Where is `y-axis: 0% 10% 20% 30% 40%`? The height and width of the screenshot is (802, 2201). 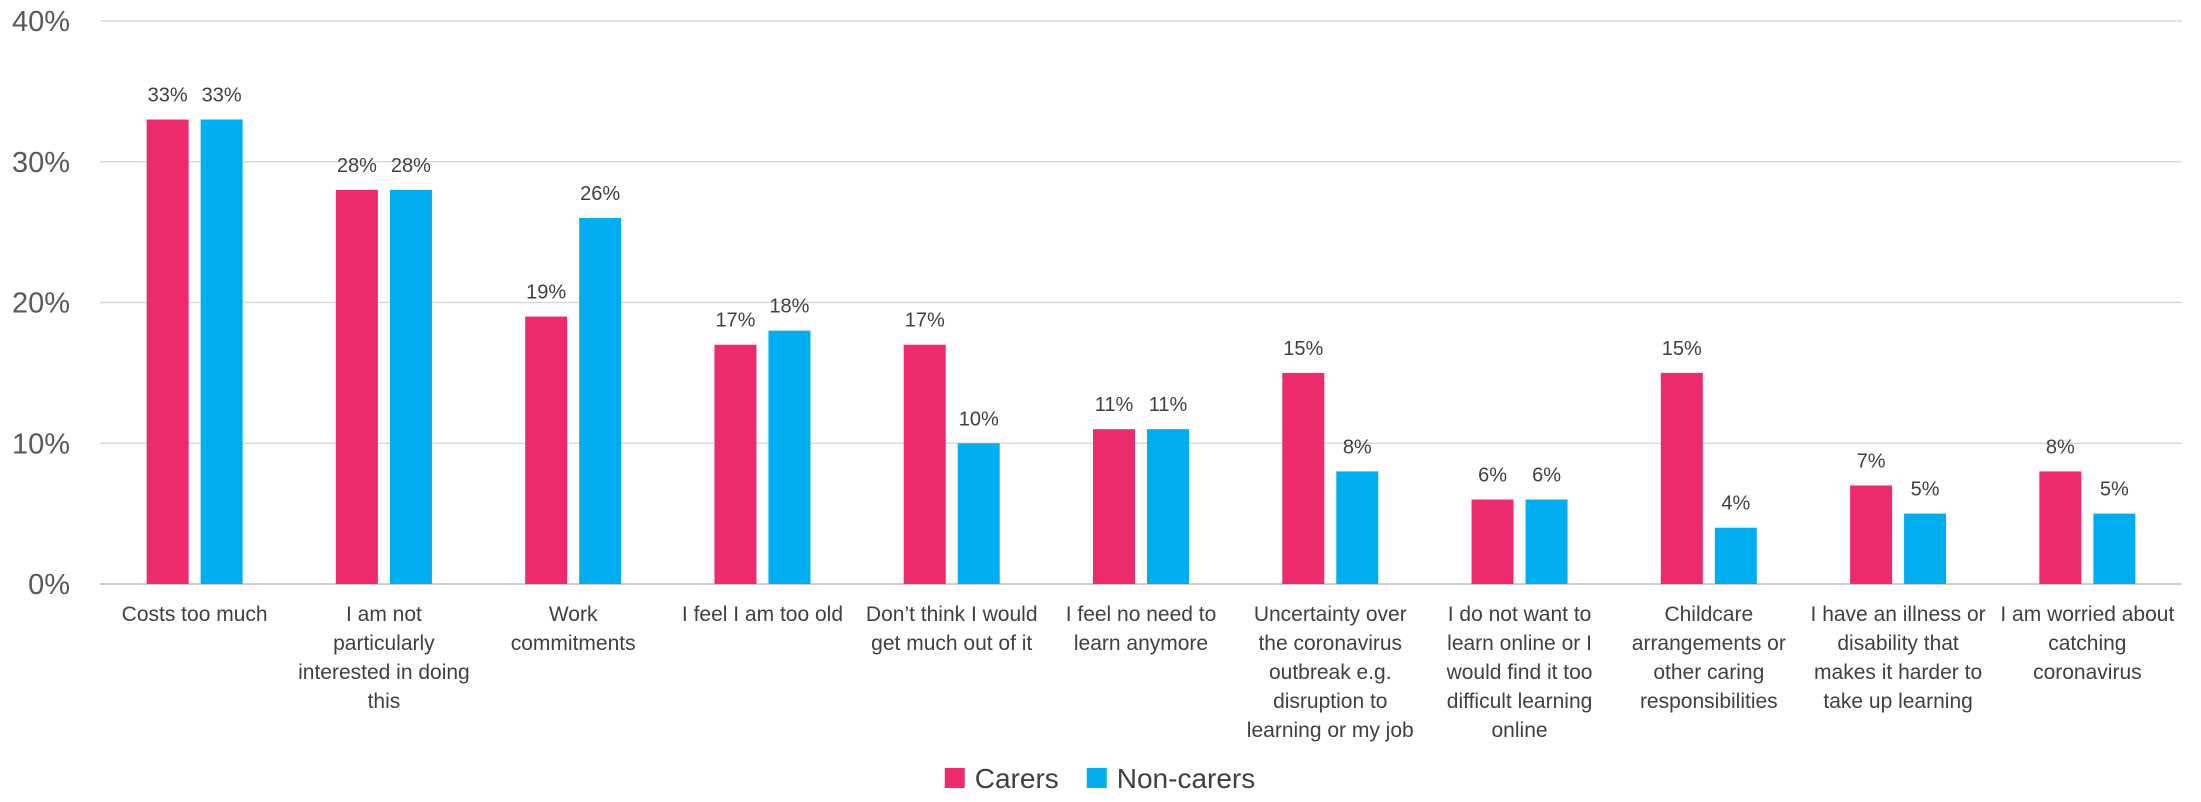 y-axis: 0% 10% 20% 30% 40% is located at coordinates (41, 303).